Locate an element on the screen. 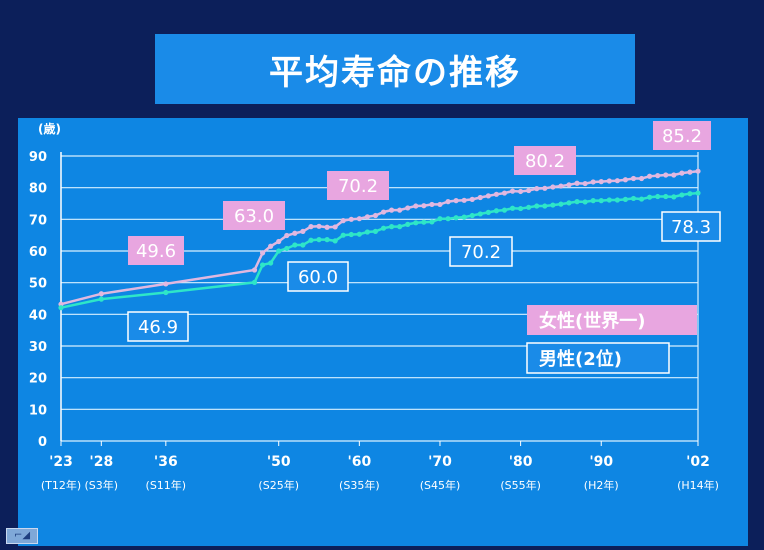 This screenshot has height=550, width=764. value-callout: 63.0 is located at coordinates (254, 215).